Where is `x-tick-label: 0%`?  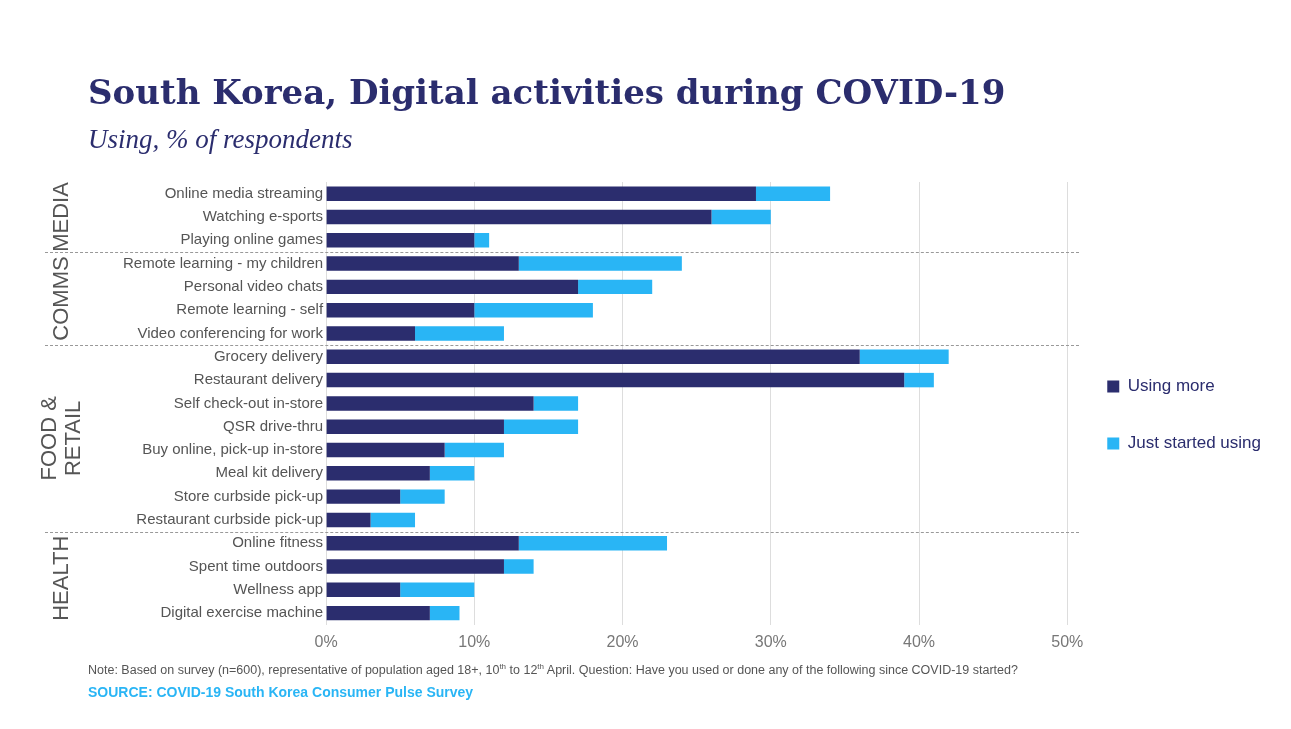 x-tick-label: 0% is located at coordinates (326, 641).